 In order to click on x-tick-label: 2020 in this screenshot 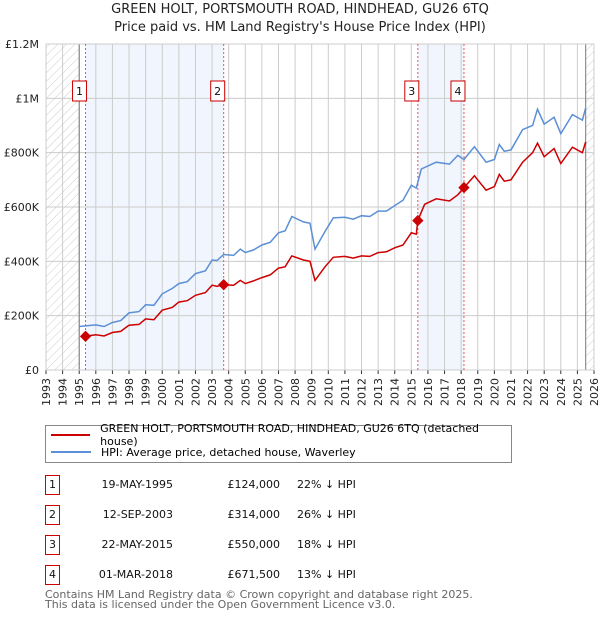, I will do `click(494, 392)`.